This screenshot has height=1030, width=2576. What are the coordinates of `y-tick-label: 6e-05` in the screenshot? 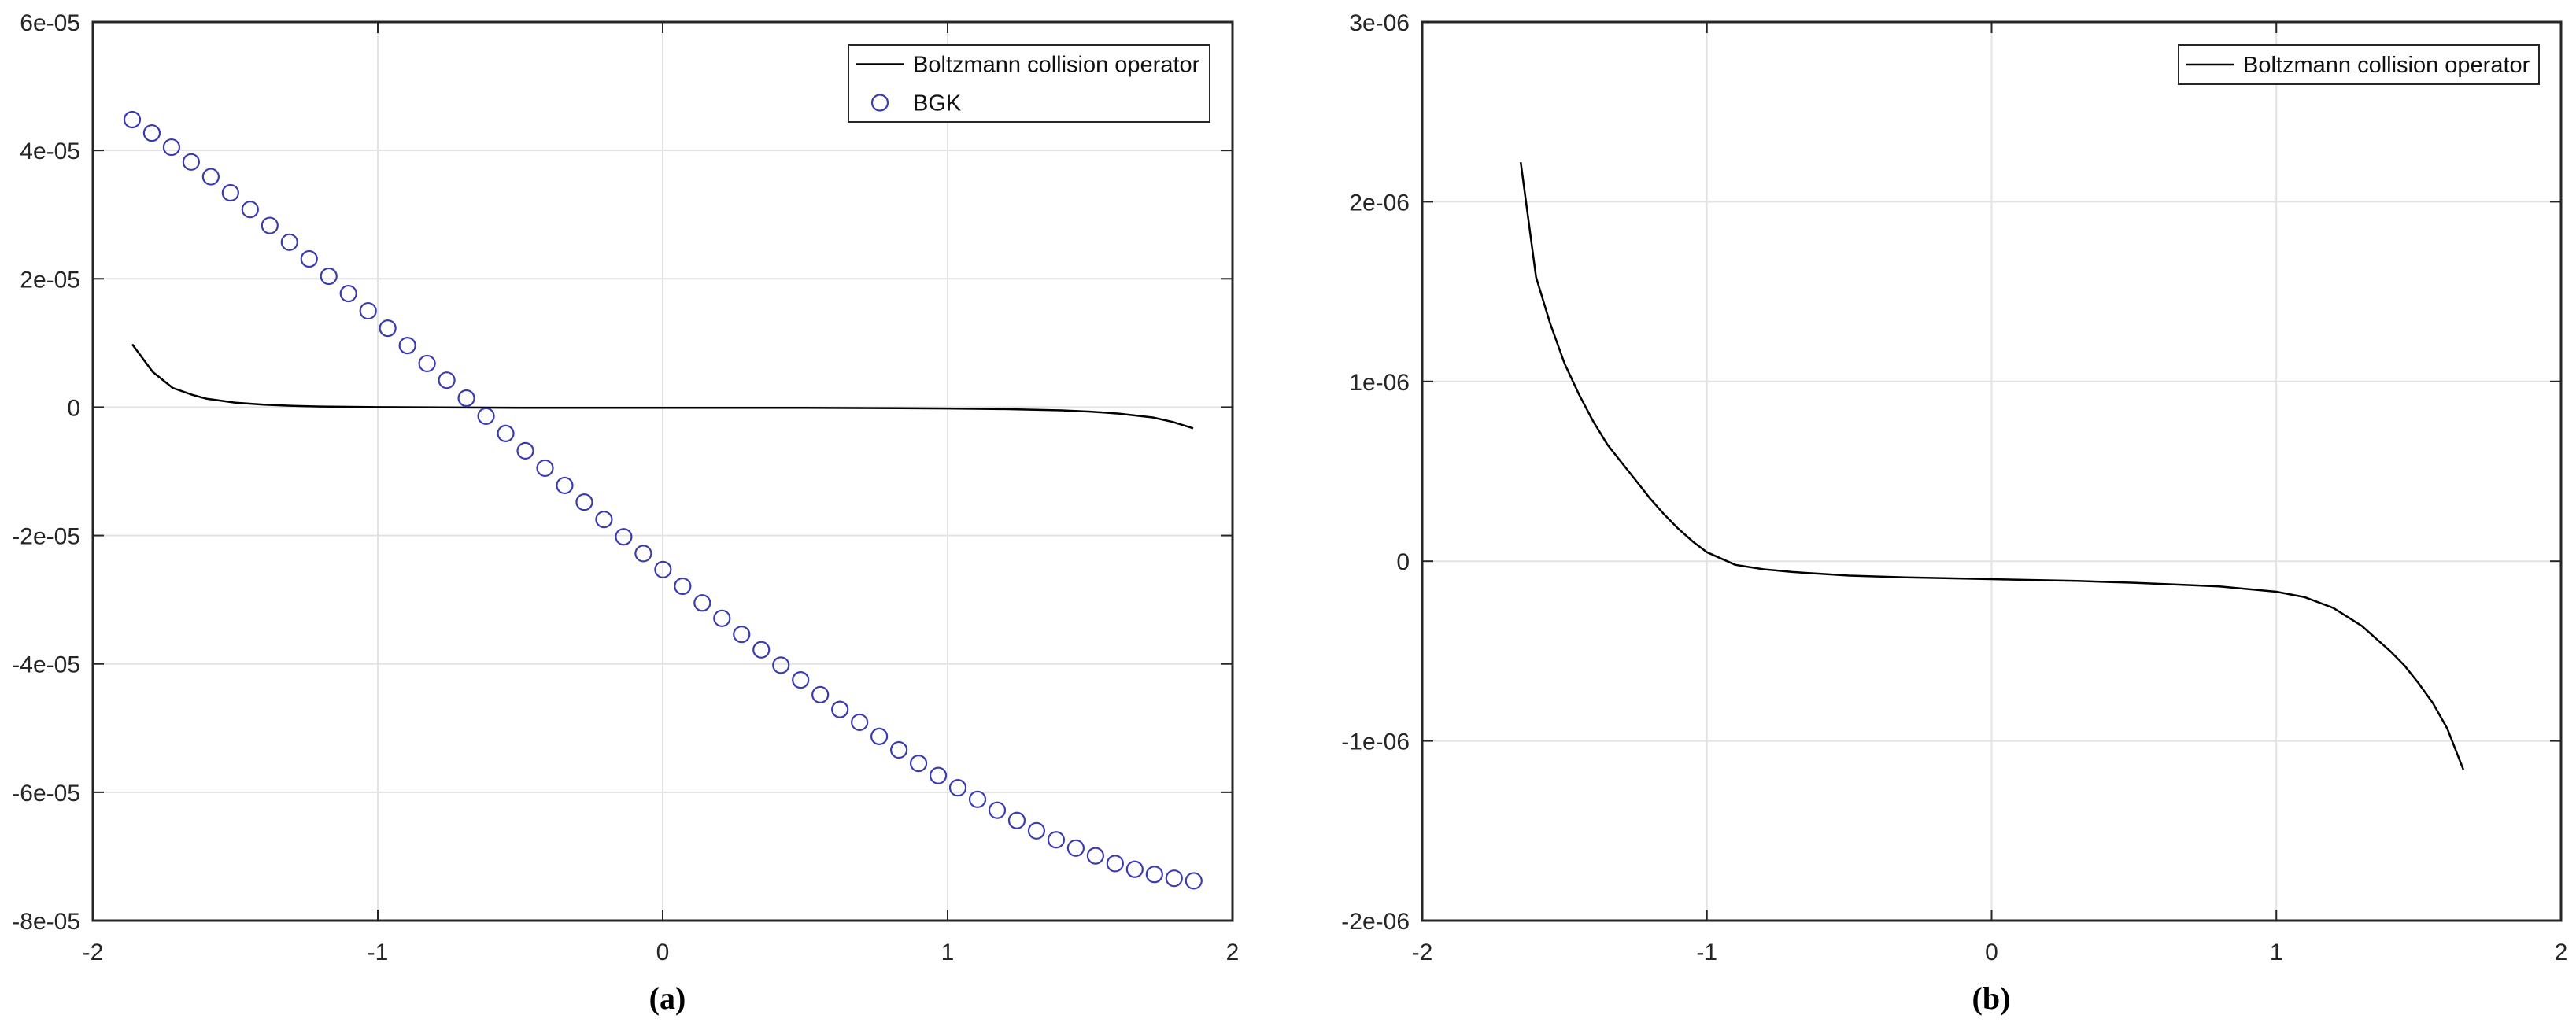 It's located at (50, 23).